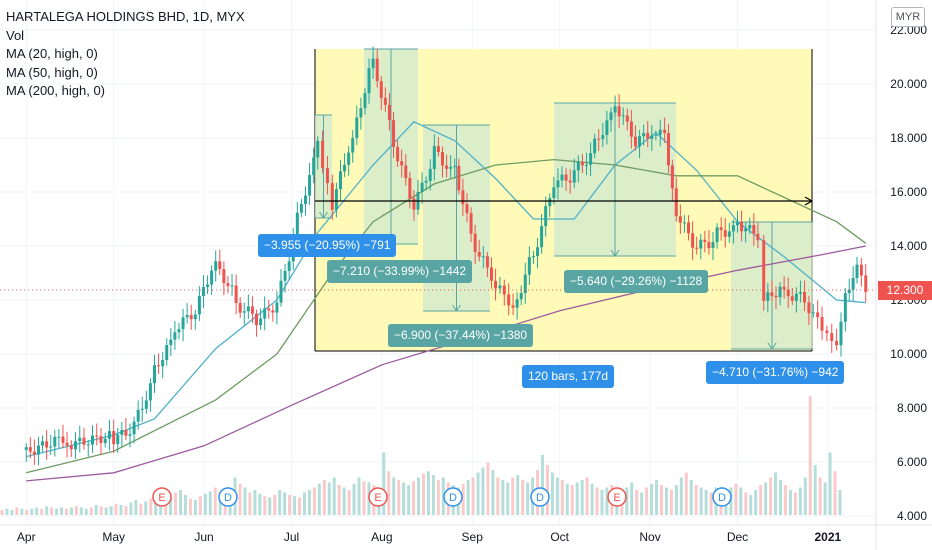  Describe the element at coordinates (908, 246) in the screenshot. I see `price-tick-label: 14.000` at that location.